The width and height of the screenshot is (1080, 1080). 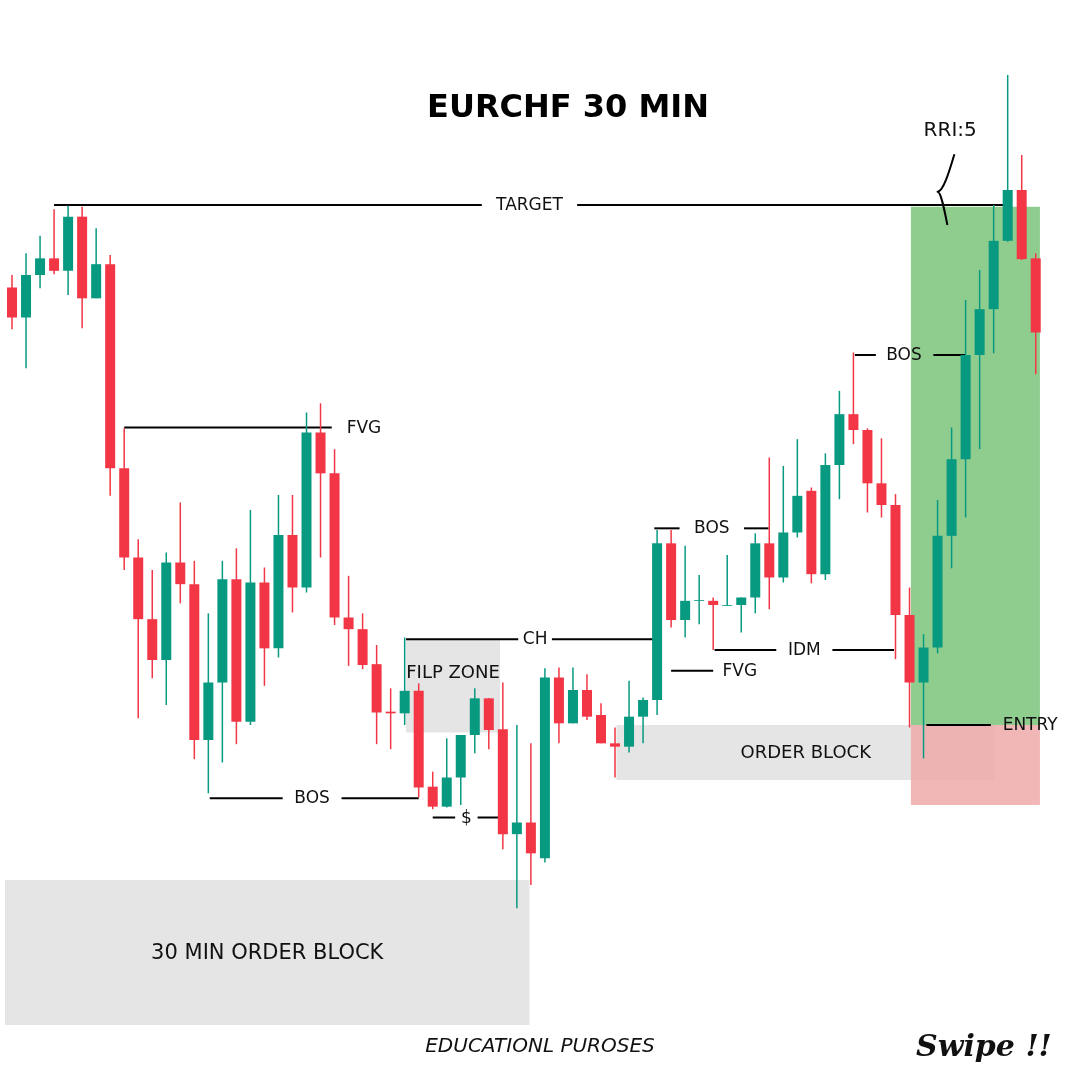 I want to click on annotation: TARGET, so click(x=529, y=204).